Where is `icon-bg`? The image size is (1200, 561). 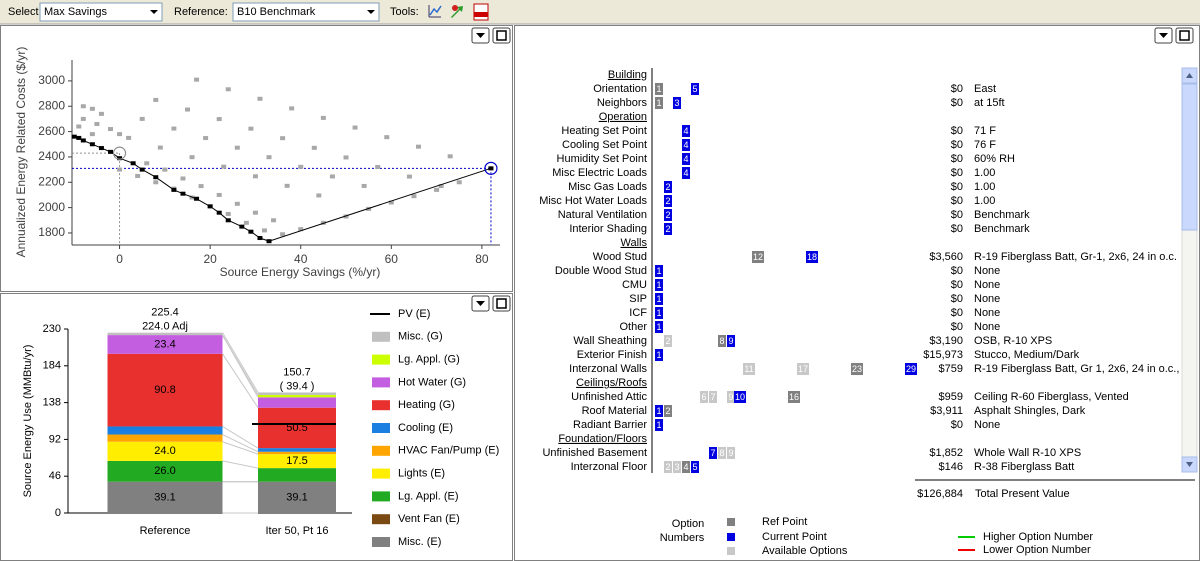
icon-bg is located at coordinates (434, 11).